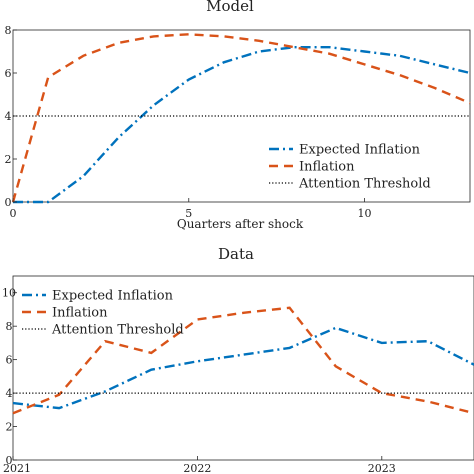  I want to click on x-axis-label: Quarters after shock, so click(240, 224).